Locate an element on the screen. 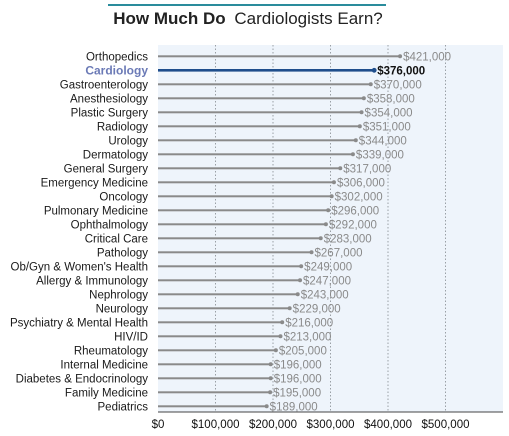 The height and width of the screenshot is (436, 509). x-tick-label: $400,000 is located at coordinates (388, 425).